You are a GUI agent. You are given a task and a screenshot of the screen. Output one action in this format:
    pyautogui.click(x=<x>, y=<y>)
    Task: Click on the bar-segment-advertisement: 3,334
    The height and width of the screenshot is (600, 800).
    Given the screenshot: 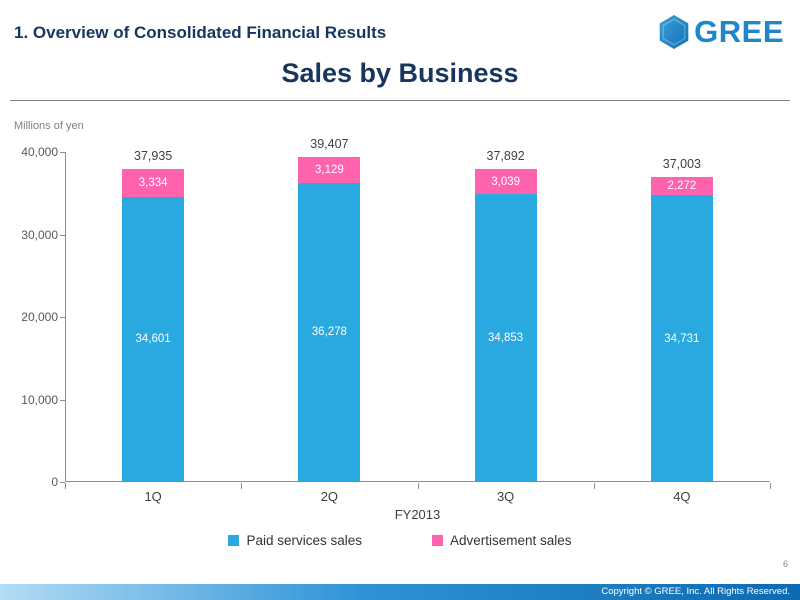 What is the action you would take?
    pyautogui.click(x=153, y=183)
    